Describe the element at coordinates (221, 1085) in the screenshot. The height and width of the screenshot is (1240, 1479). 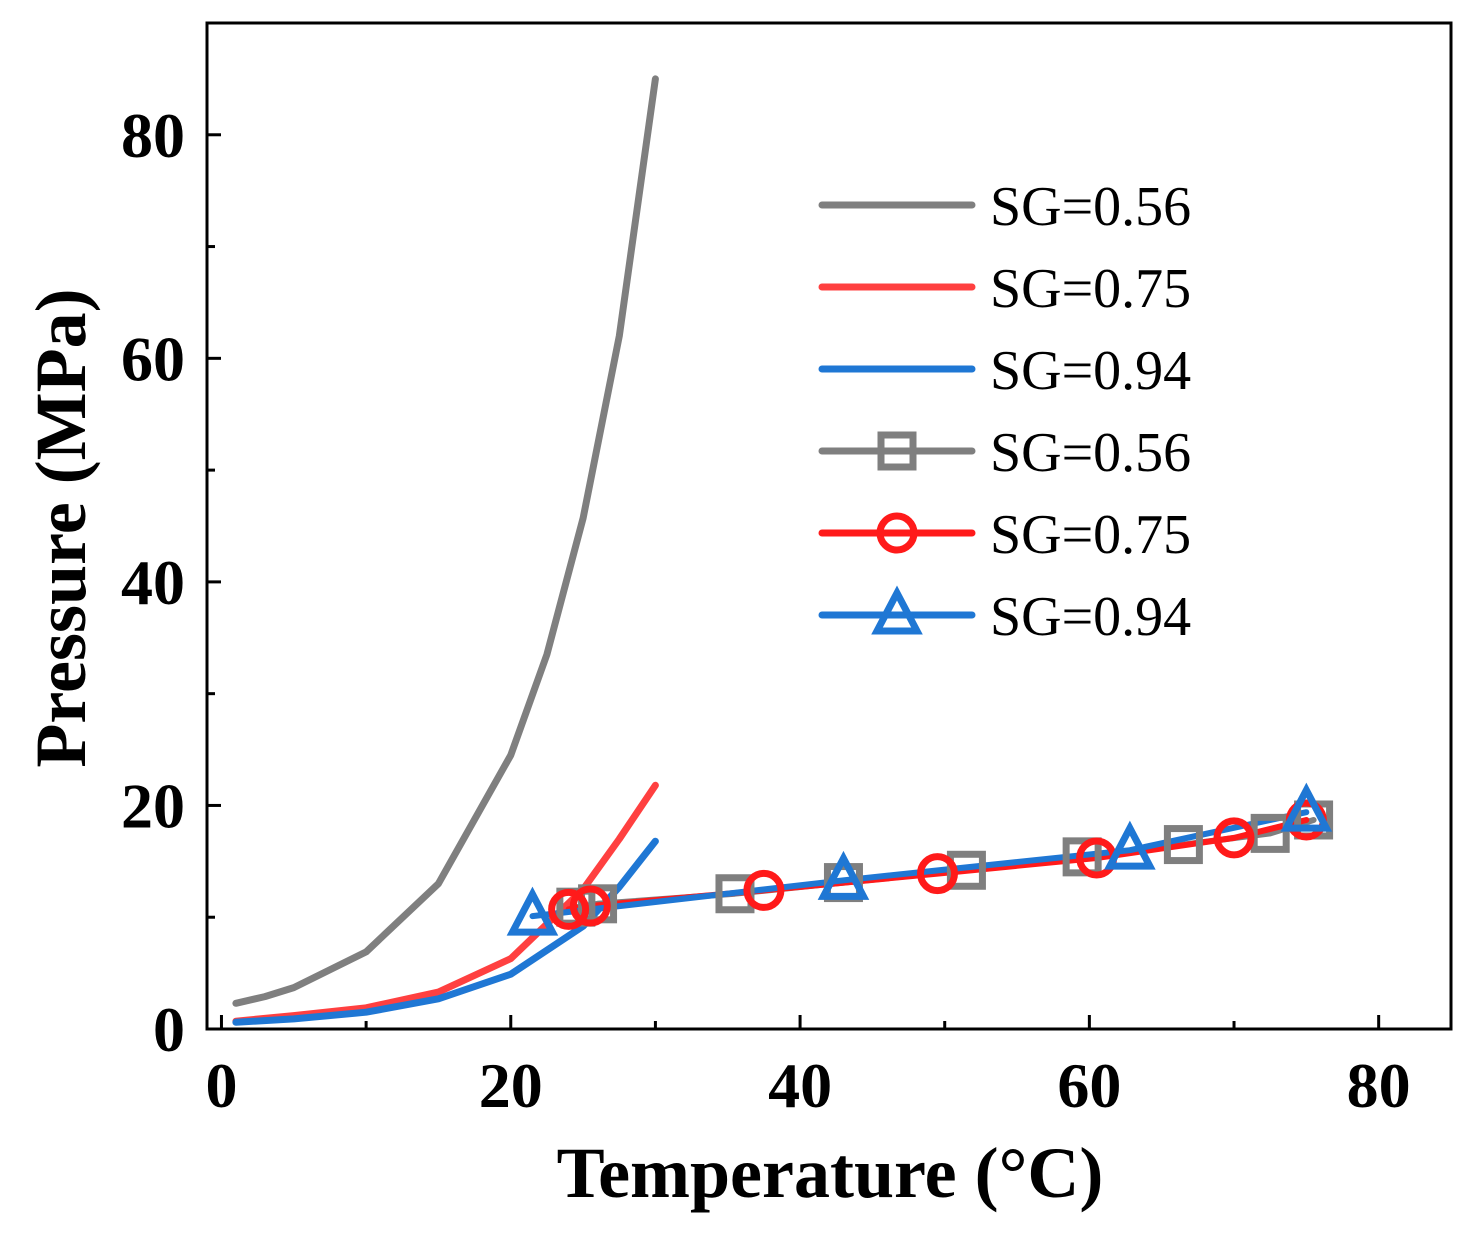
I see `x-tick-label: 0` at that location.